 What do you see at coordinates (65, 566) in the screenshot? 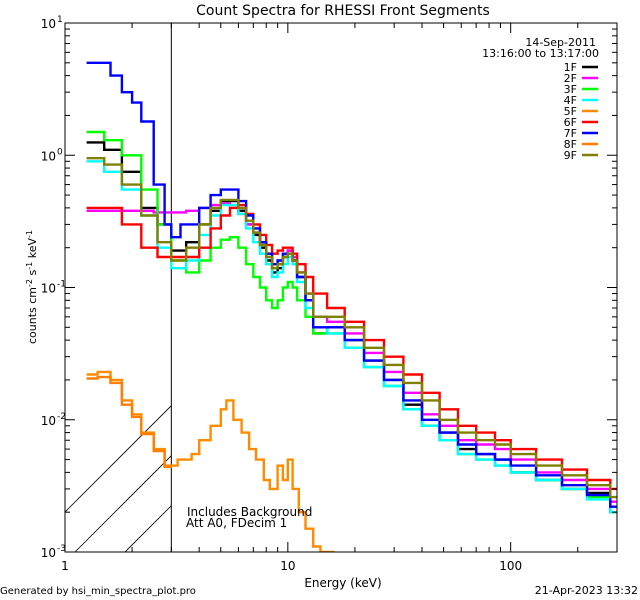
I see `x-tick-label: 1` at bounding box center [65, 566].